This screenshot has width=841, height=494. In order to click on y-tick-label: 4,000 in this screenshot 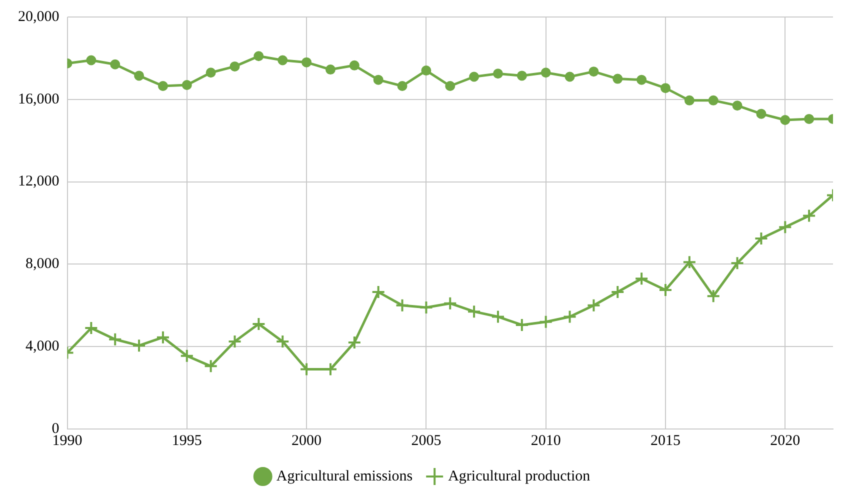, I will do `click(43, 346)`.